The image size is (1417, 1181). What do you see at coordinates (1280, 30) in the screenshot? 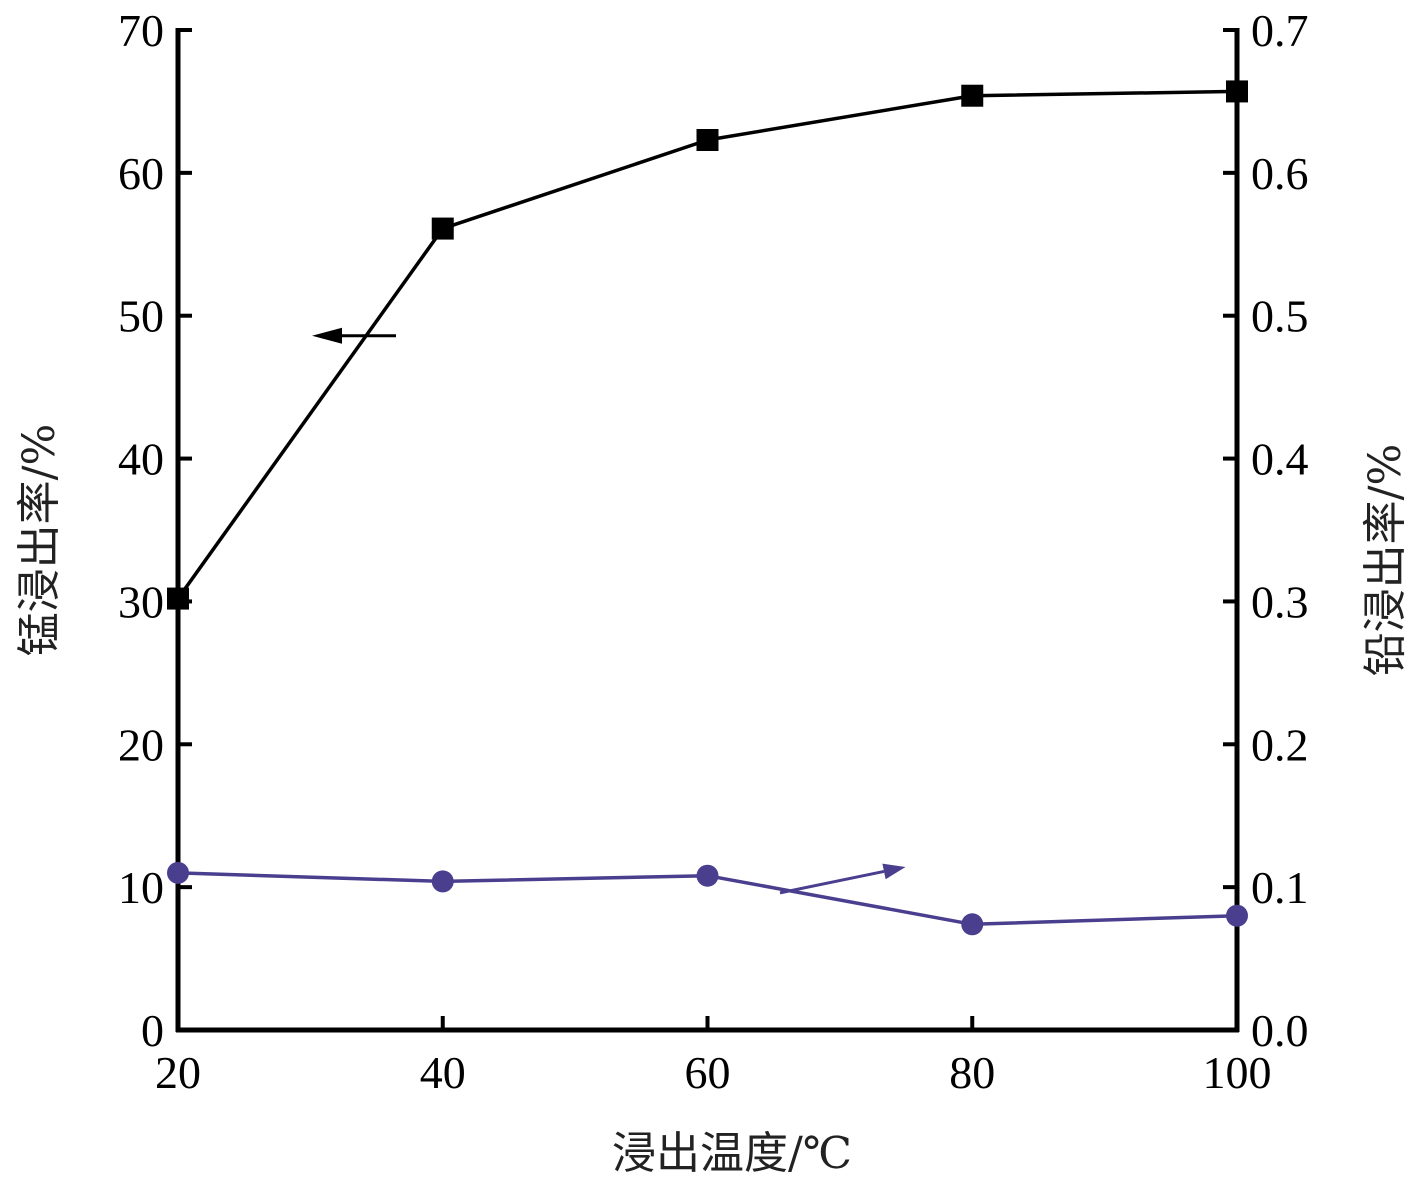
I see `y-right-tick-label: 0.7` at bounding box center [1280, 30].